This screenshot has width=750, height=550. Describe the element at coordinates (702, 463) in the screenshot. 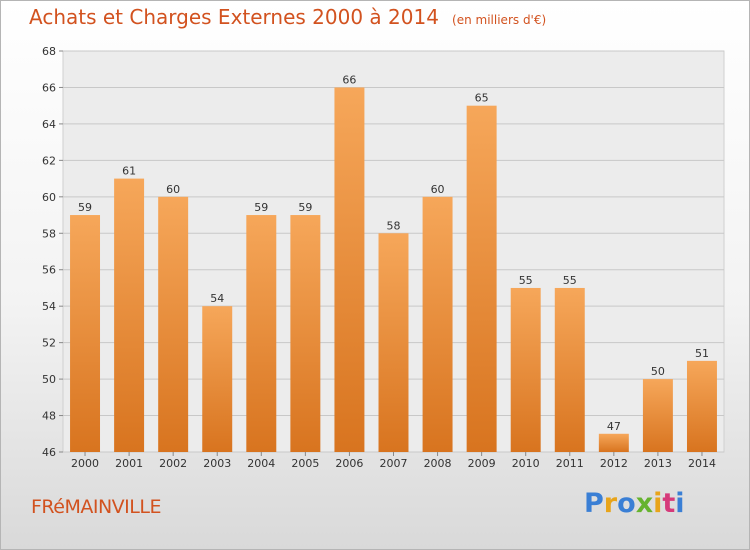

I see `x-tick-label: 2014` at that location.